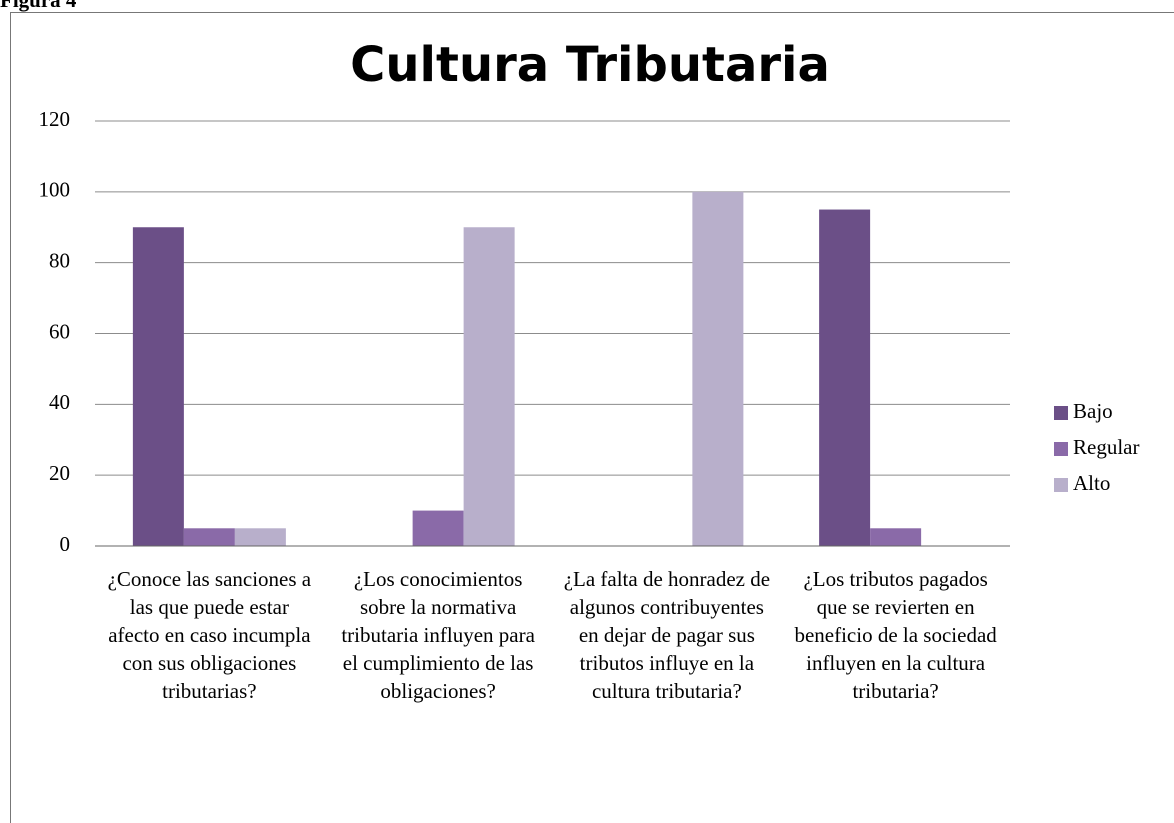 The height and width of the screenshot is (823, 1174). Describe the element at coordinates (55, 119) in the screenshot. I see `y-tick-label: 120` at that location.